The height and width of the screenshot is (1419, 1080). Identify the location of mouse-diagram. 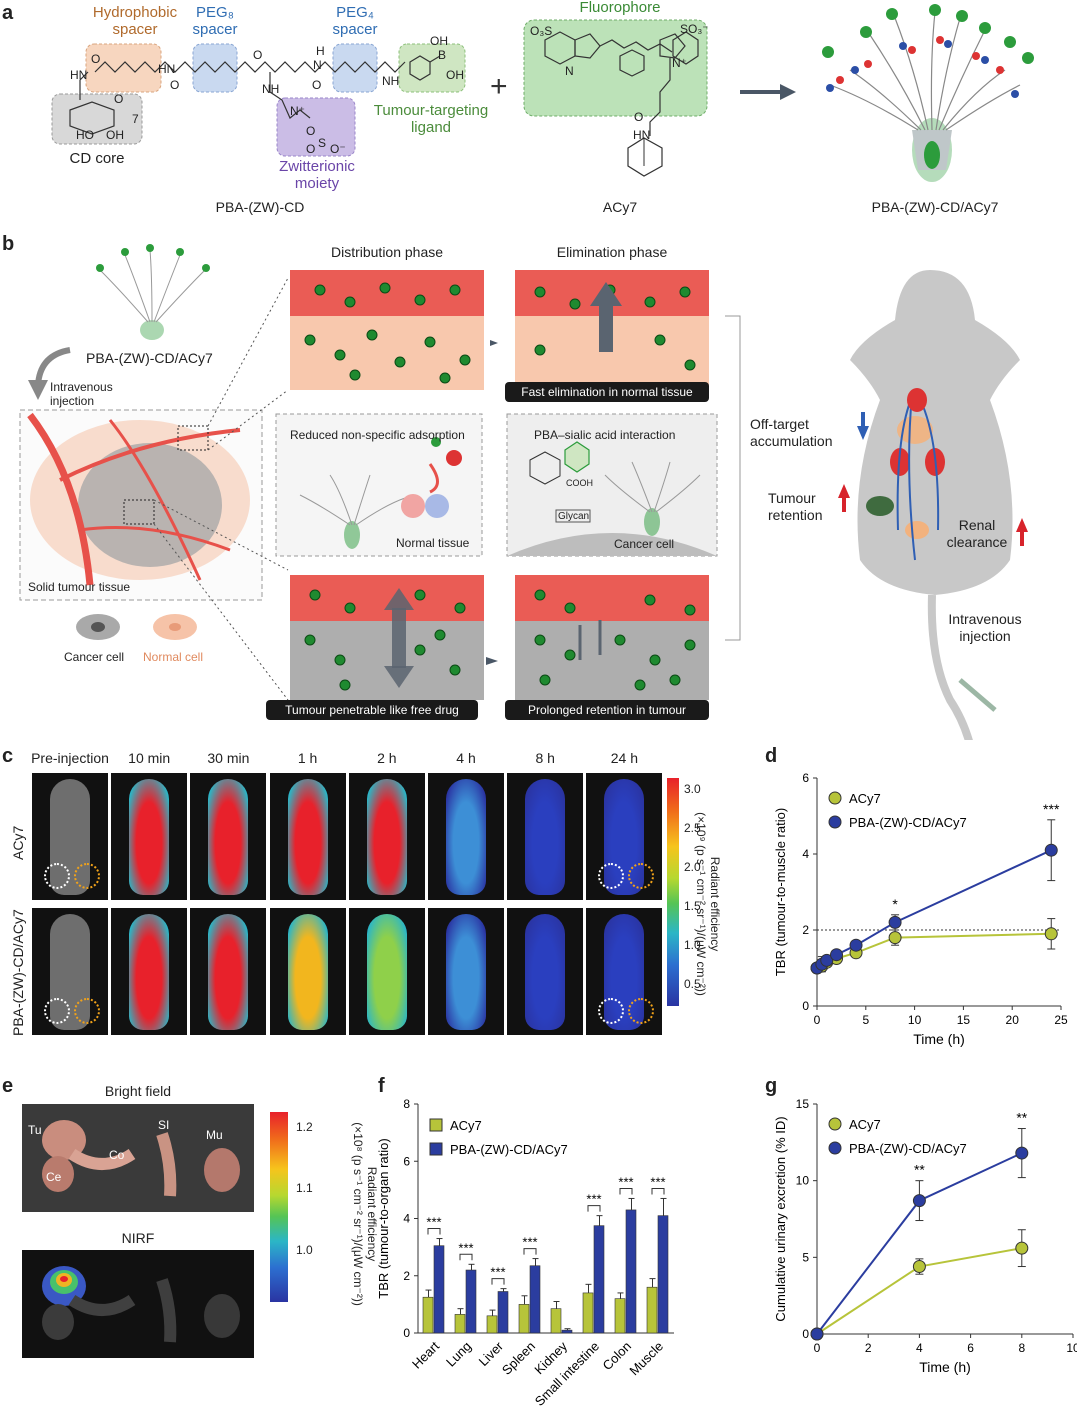
(935, 505).